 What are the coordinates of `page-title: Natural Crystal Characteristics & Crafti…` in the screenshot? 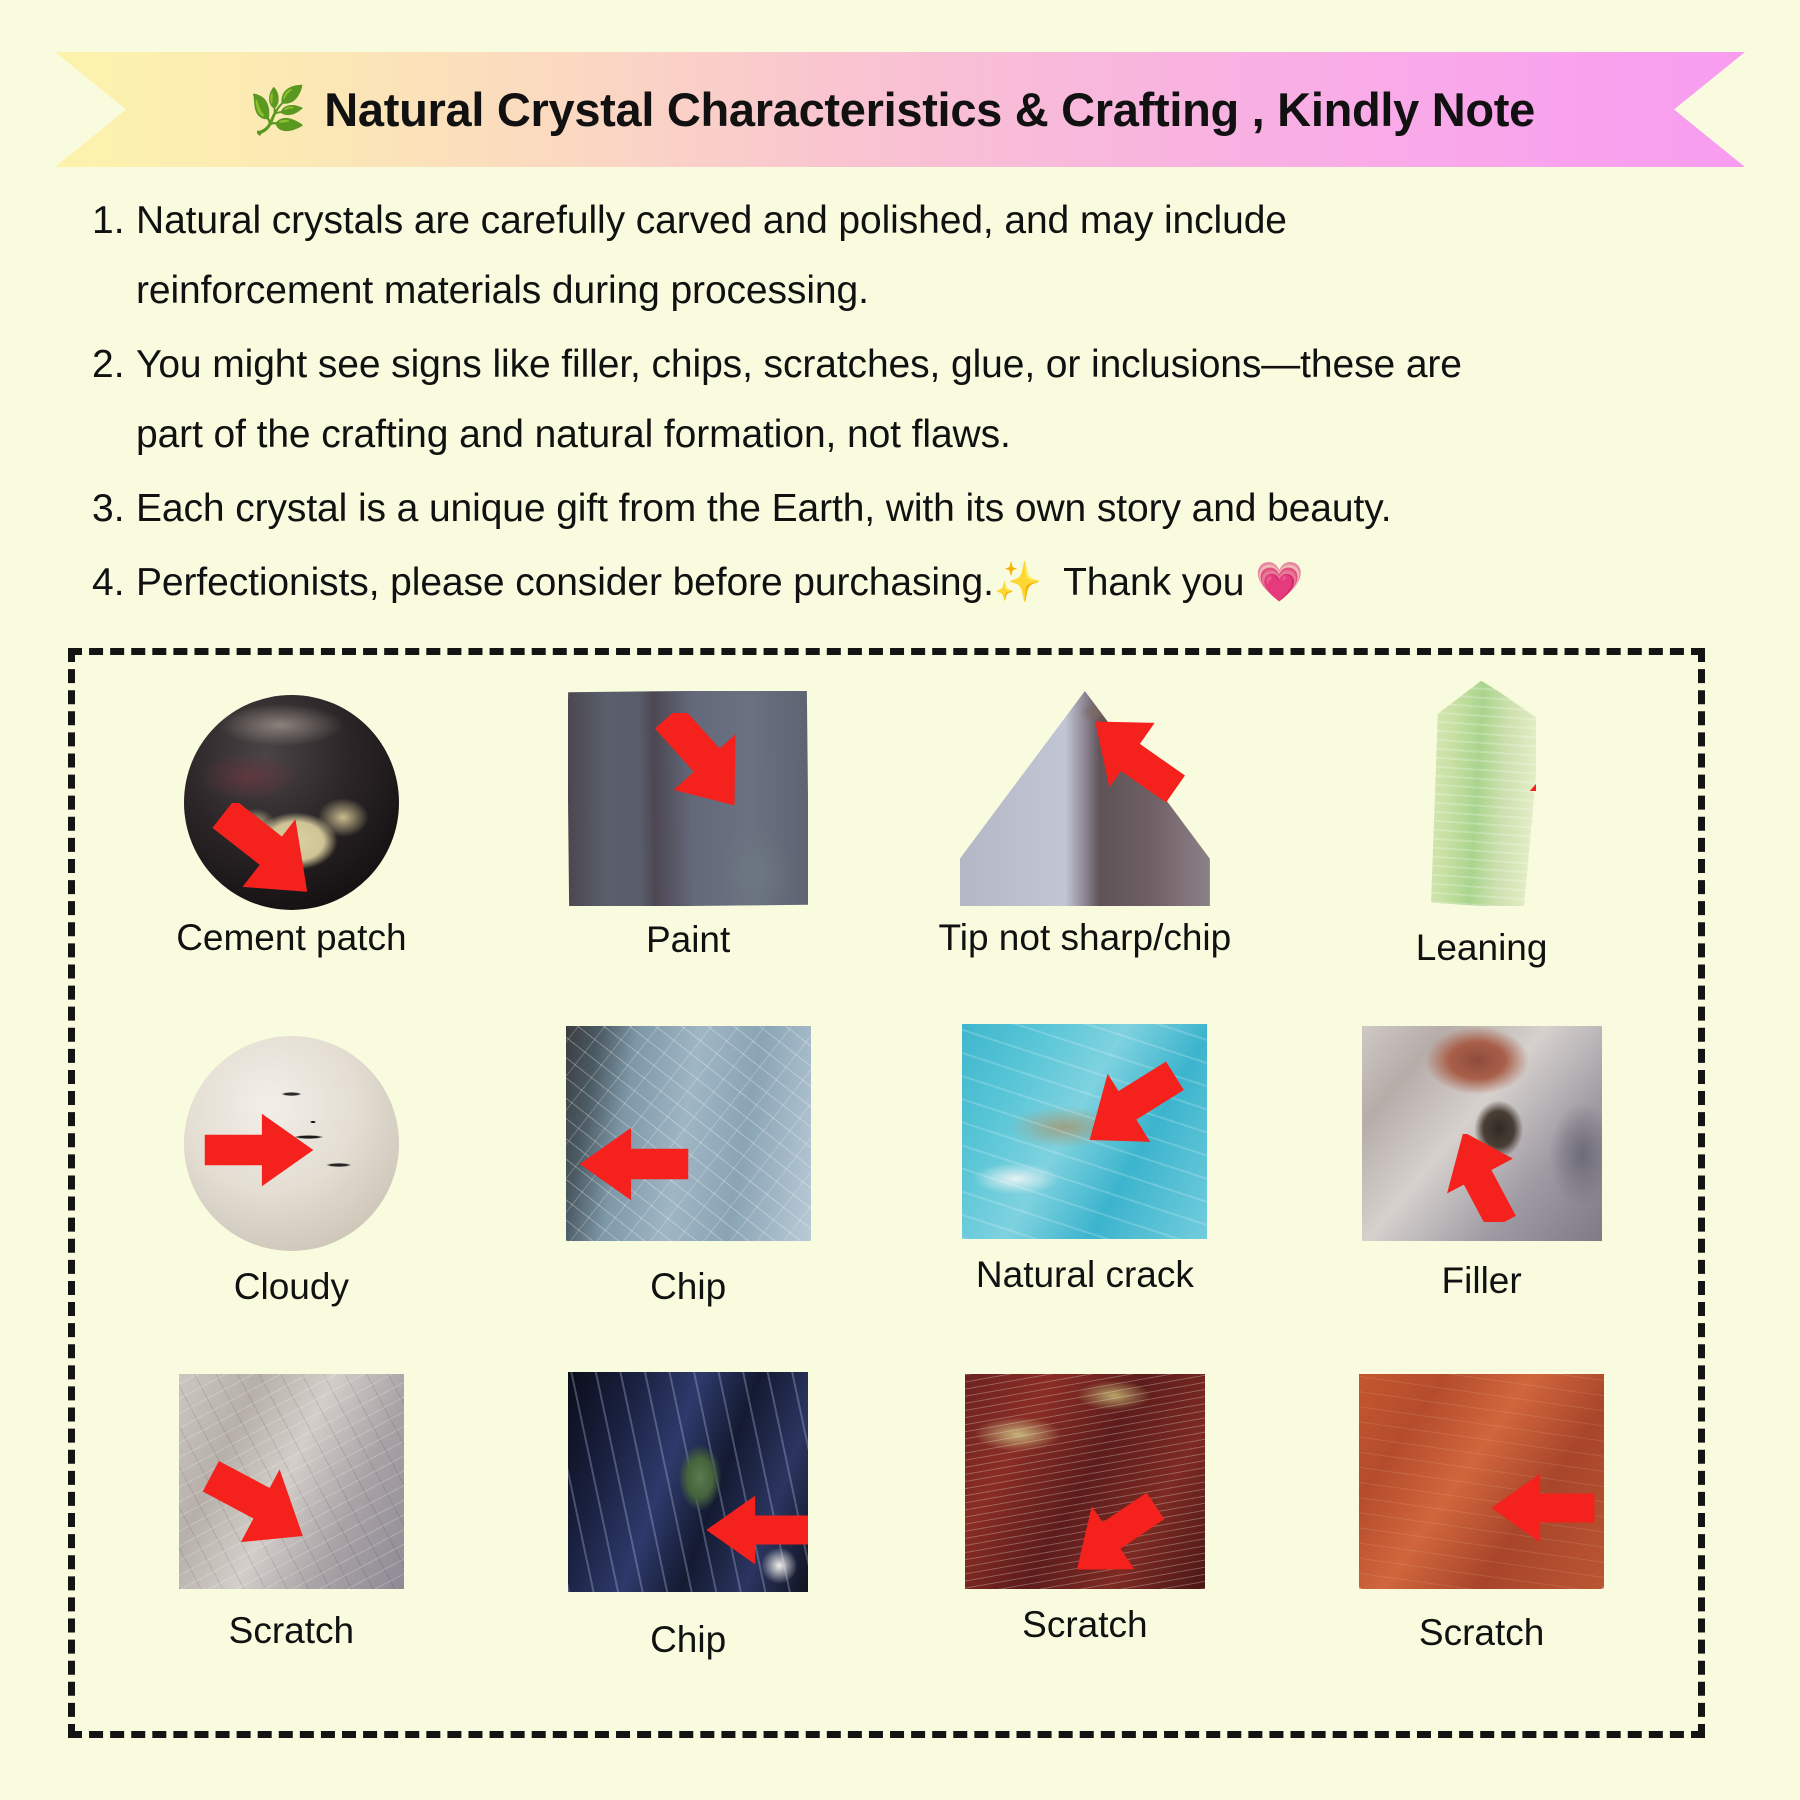 It's located at (929, 109).